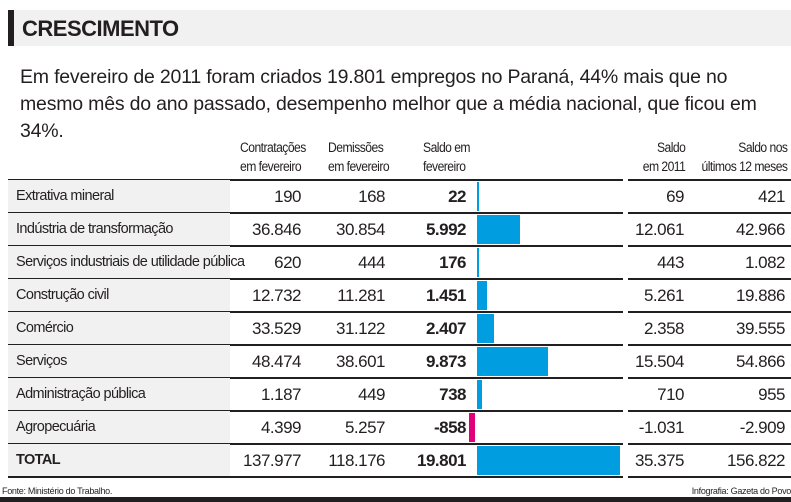 The height and width of the screenshot is (502, 791). I want to click on cell-saldo: 1.451, so click(446, 295).